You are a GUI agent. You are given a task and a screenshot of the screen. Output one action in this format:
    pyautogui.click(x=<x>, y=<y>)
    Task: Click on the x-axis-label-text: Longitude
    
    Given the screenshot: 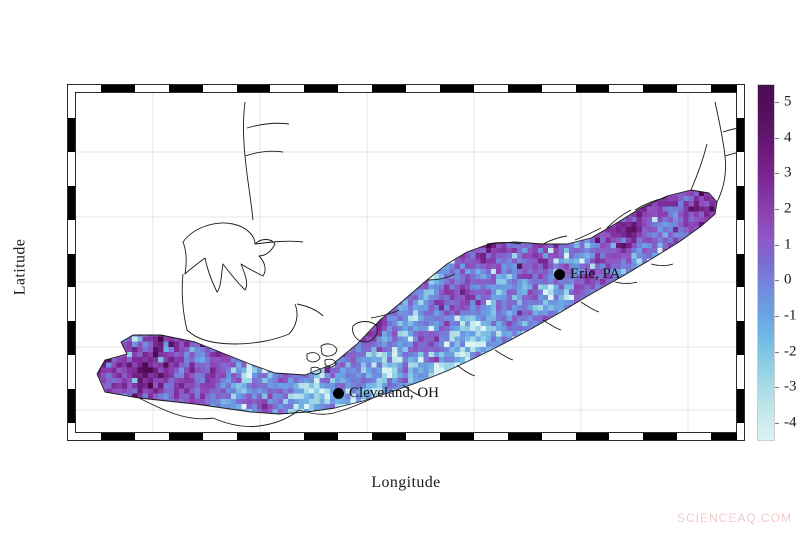 What is the action you would take?
    pyautogui.click(x=406, y=482)
    